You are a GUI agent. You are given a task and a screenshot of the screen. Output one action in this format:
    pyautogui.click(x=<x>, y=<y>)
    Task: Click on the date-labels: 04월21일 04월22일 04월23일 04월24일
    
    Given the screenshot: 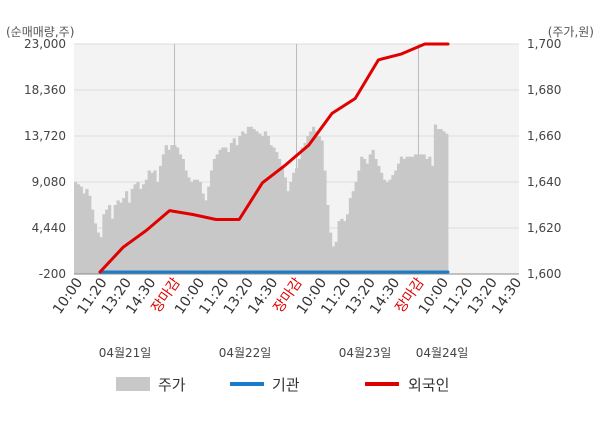 What is the action you would take?
    pyautogui.click(x=284, y=353)
    